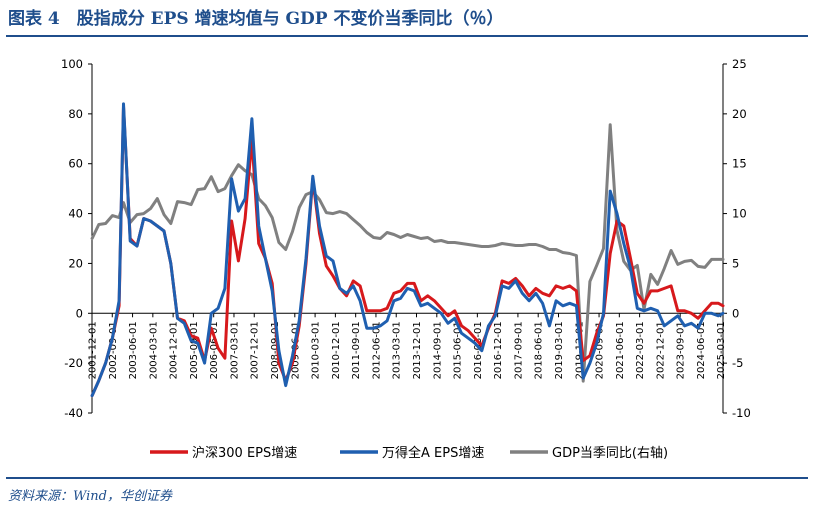  What do you see at coordinates (75, 164) in the screenshot?
I see `left-y-tick-label: 60` at bounding box center [75, 164].